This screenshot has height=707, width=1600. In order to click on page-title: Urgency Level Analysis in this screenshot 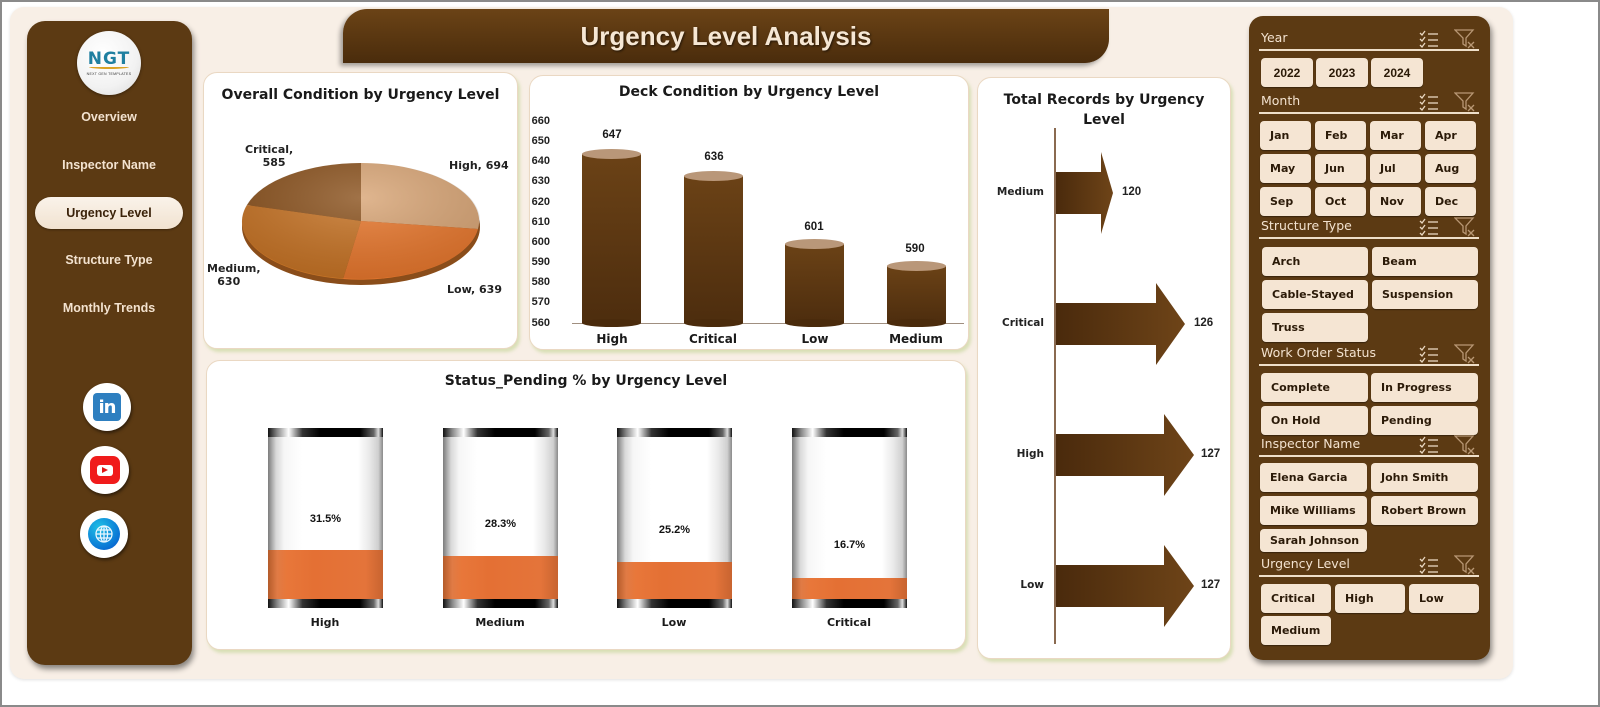, I will do `click(726, 35)`.